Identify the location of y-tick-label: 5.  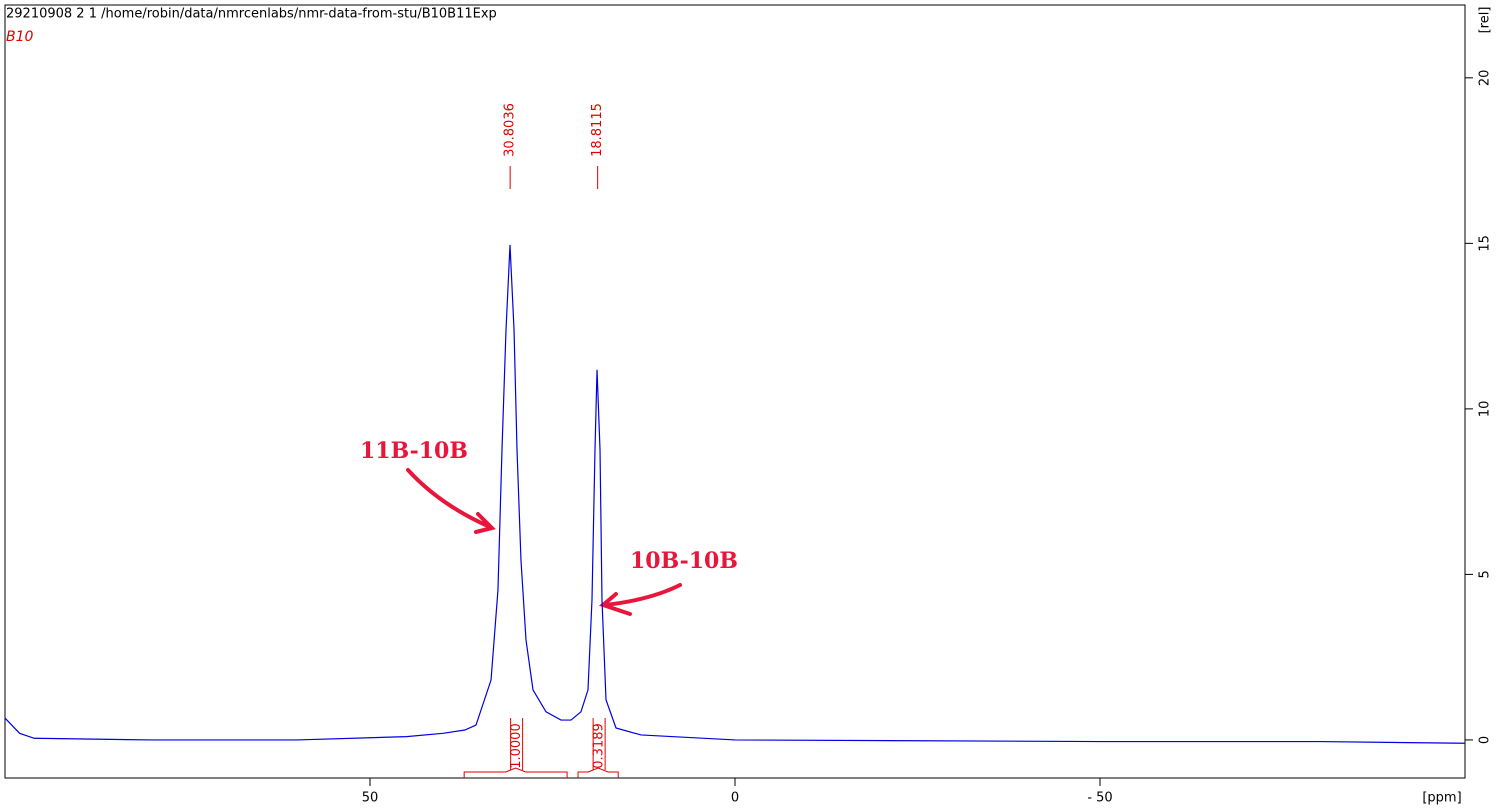
(1485, 574).